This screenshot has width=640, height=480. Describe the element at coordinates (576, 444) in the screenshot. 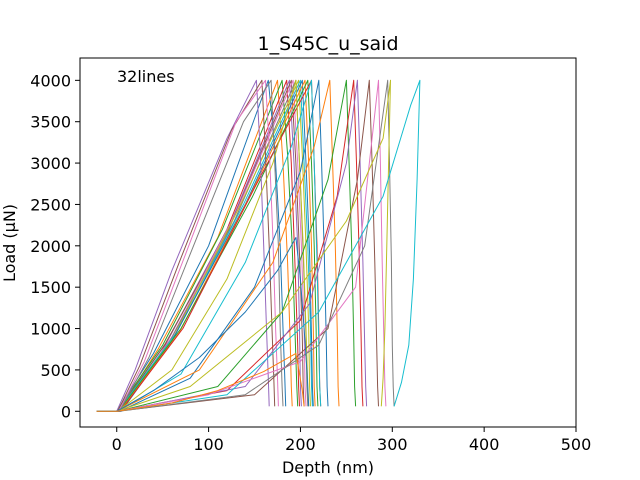

I see `x-tick-label: 500` at that location.